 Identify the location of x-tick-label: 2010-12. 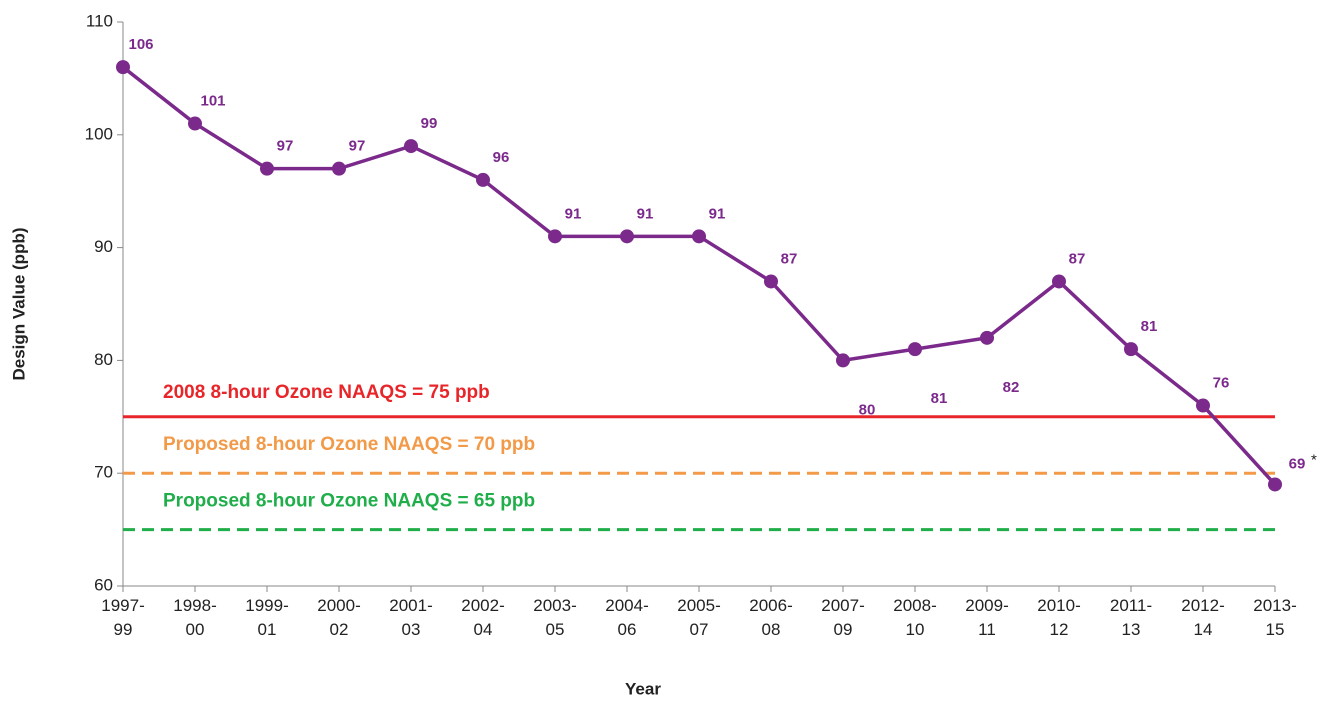
(1059, 617).